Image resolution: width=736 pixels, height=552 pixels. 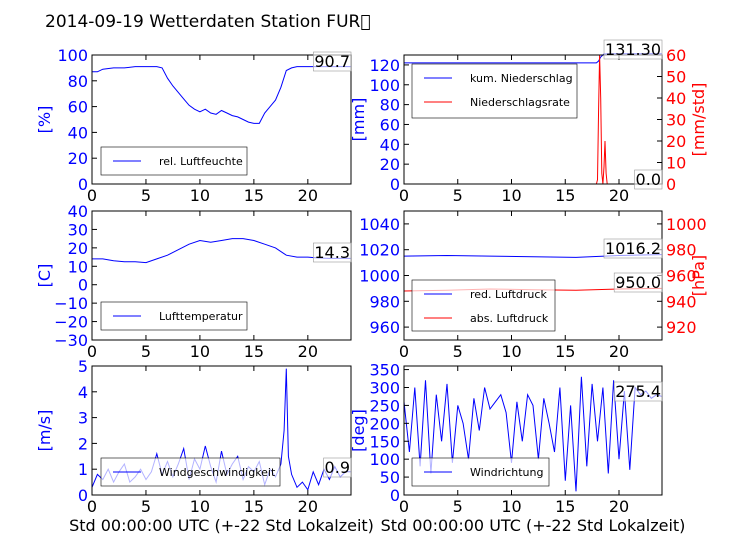 I want to click on value-annotation: 275.4, so click(x=638, y=391).